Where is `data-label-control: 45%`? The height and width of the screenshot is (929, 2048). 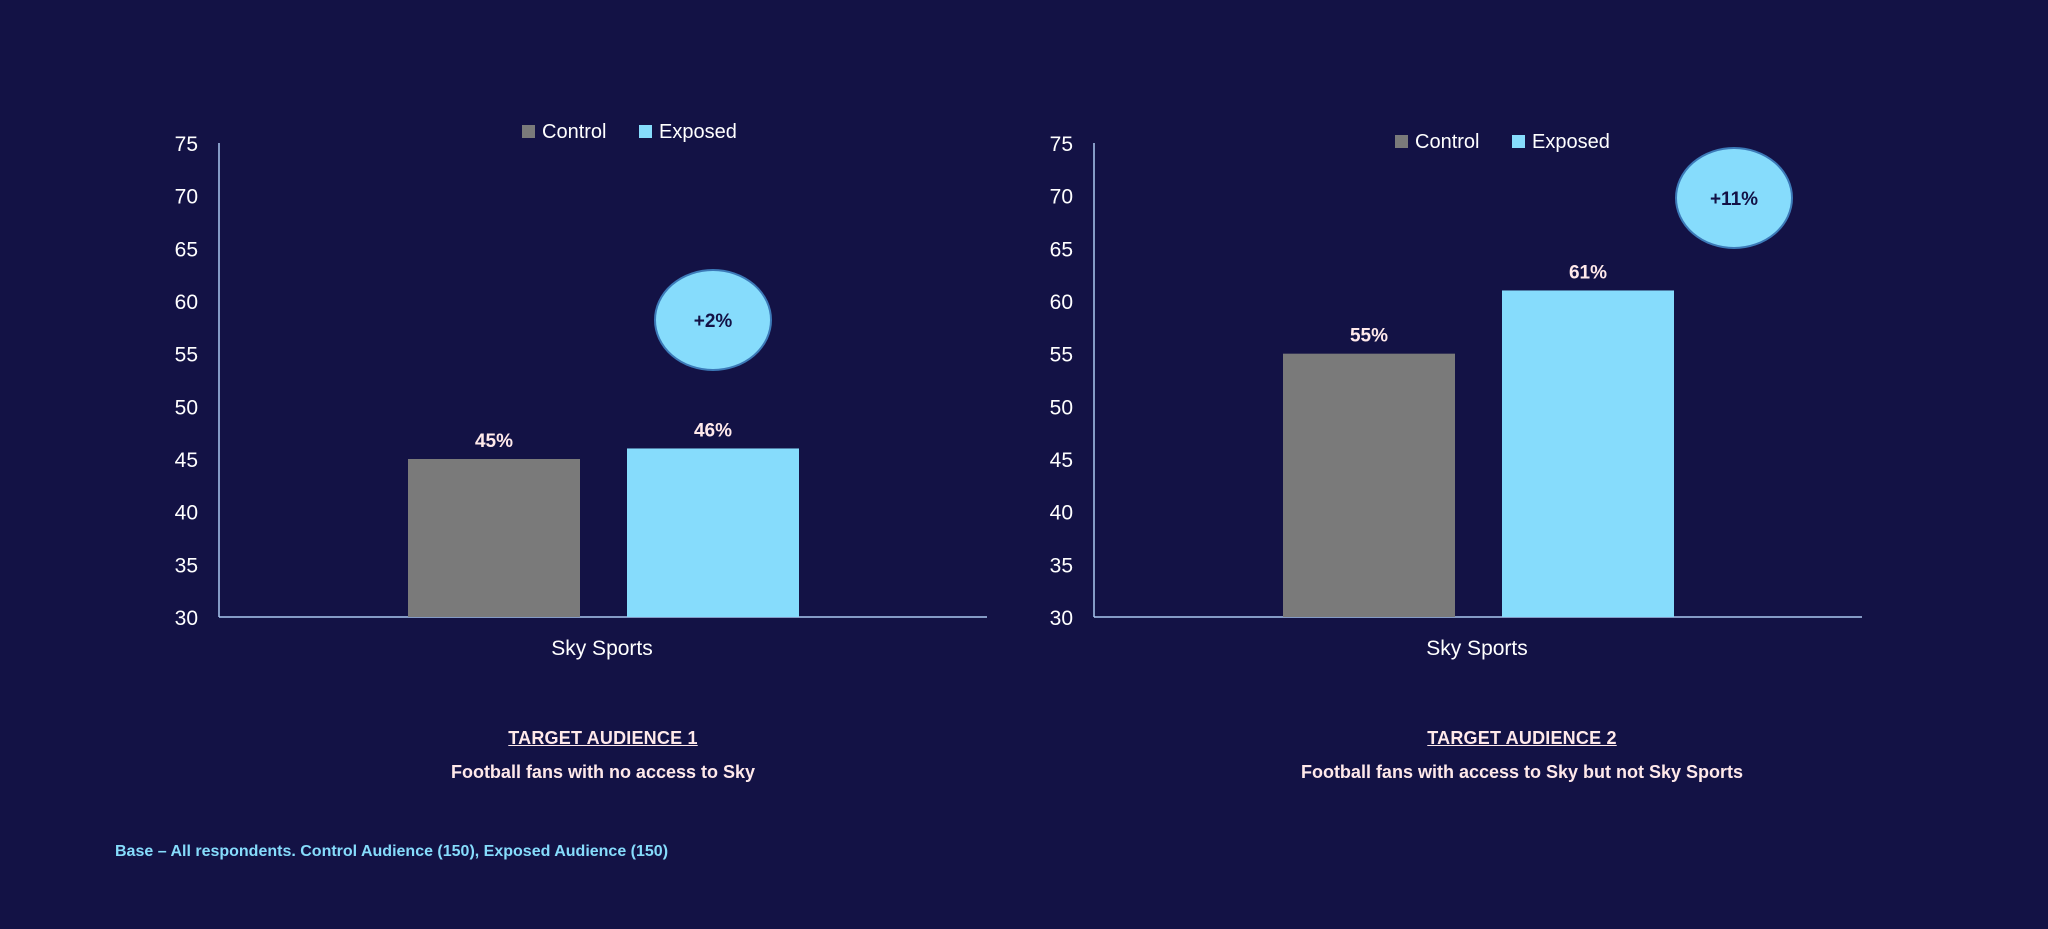
data-label-control: 45% is located at coordinates (494, 441).